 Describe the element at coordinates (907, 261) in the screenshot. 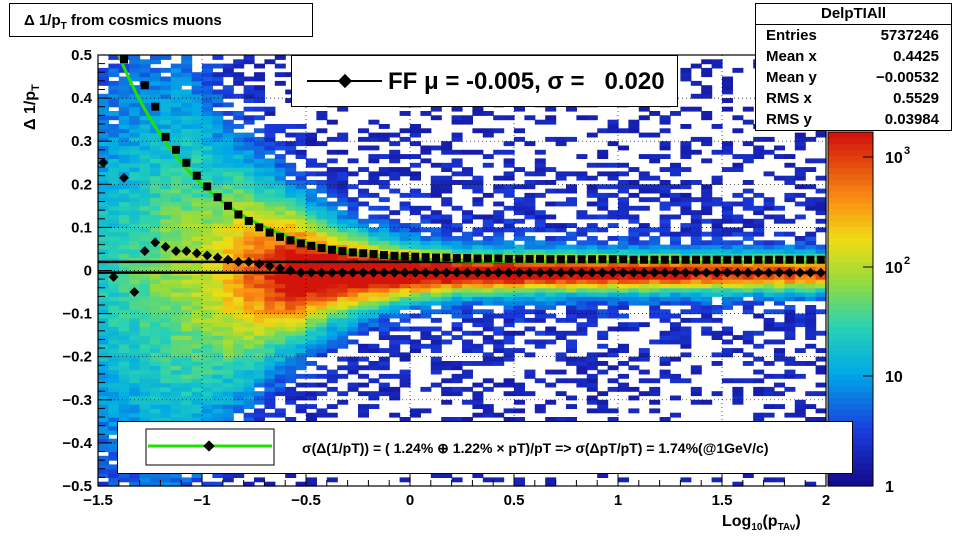

I see `z-tick-exponent: 2` at that location.